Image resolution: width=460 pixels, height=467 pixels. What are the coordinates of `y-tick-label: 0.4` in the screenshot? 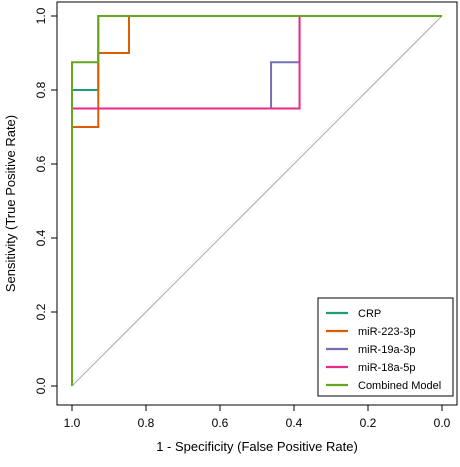 It's located at (41, 237).